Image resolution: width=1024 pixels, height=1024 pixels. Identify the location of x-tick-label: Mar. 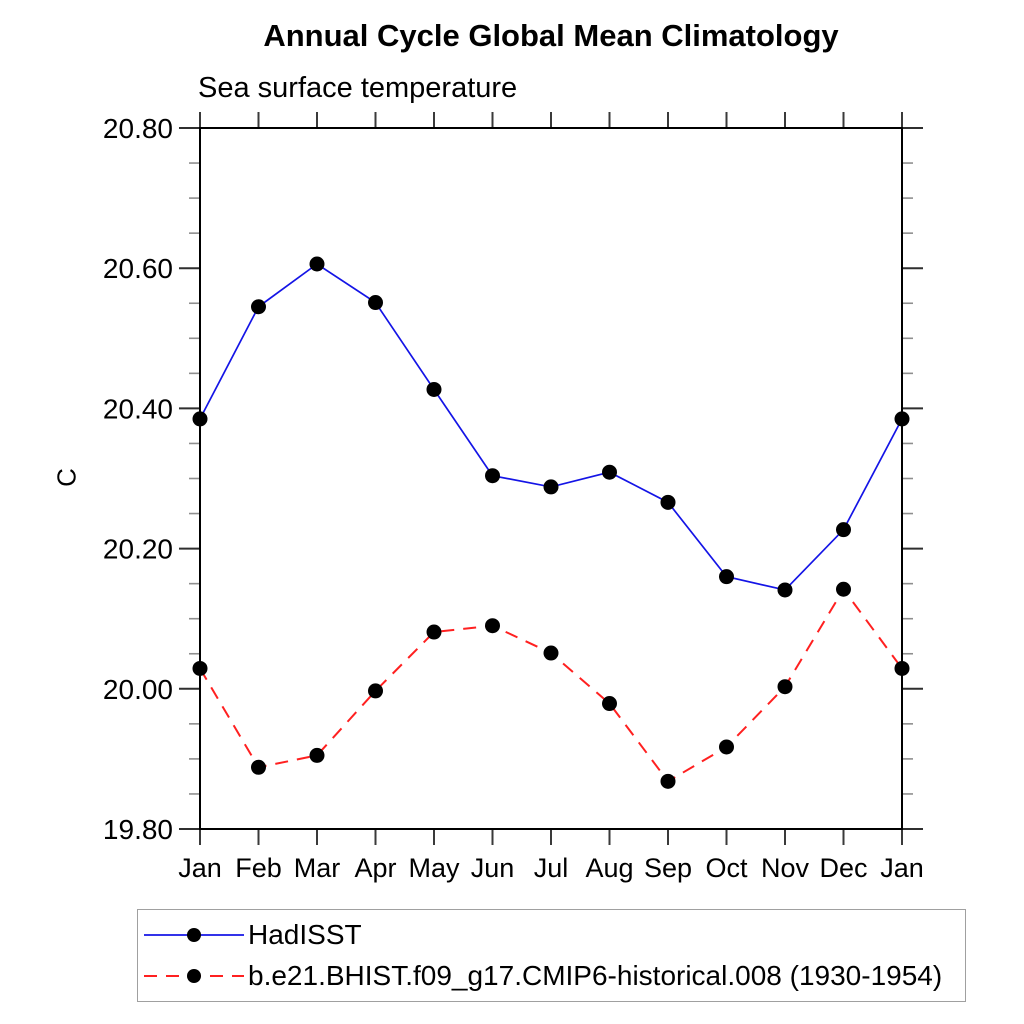
(317, 868).